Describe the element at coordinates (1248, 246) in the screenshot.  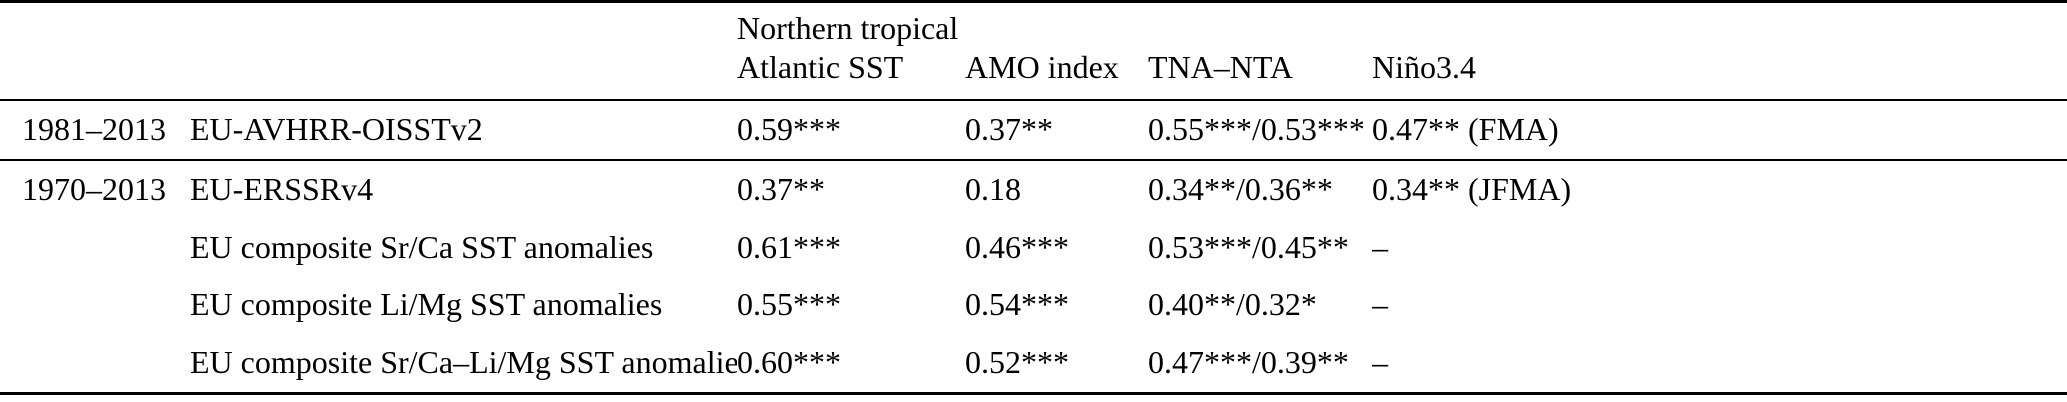
I see `value-cell: 0.53***/0.45**` at that location.